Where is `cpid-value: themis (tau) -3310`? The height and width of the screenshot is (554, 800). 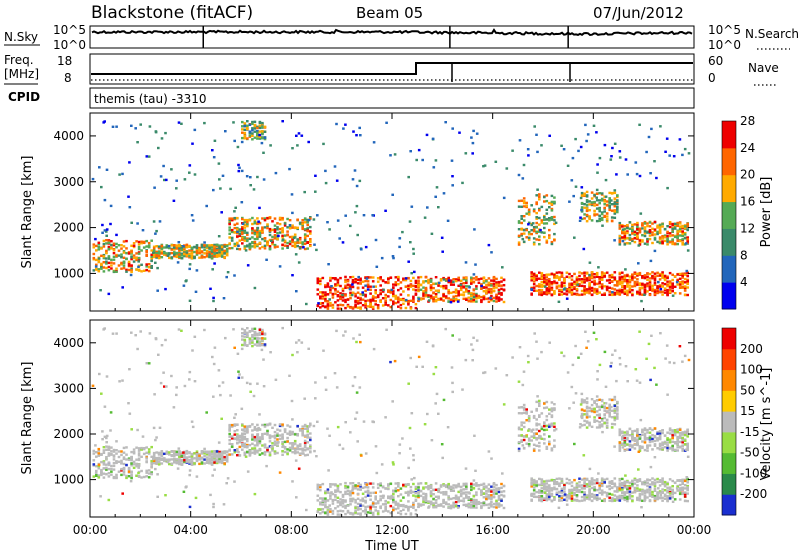 cpid-value: themis (tau) -3310 is located at coordinates (150, 99).